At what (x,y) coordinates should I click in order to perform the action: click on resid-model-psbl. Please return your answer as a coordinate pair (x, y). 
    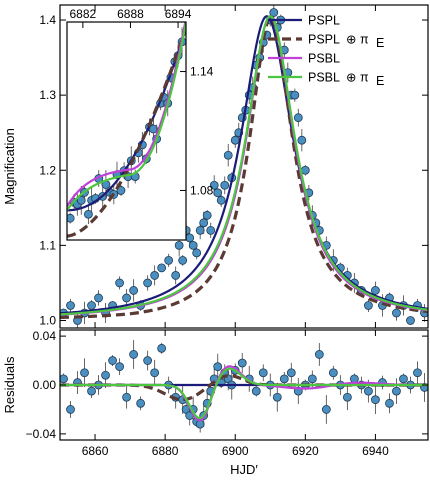
    Looking at the image, I should click on (244, 393).